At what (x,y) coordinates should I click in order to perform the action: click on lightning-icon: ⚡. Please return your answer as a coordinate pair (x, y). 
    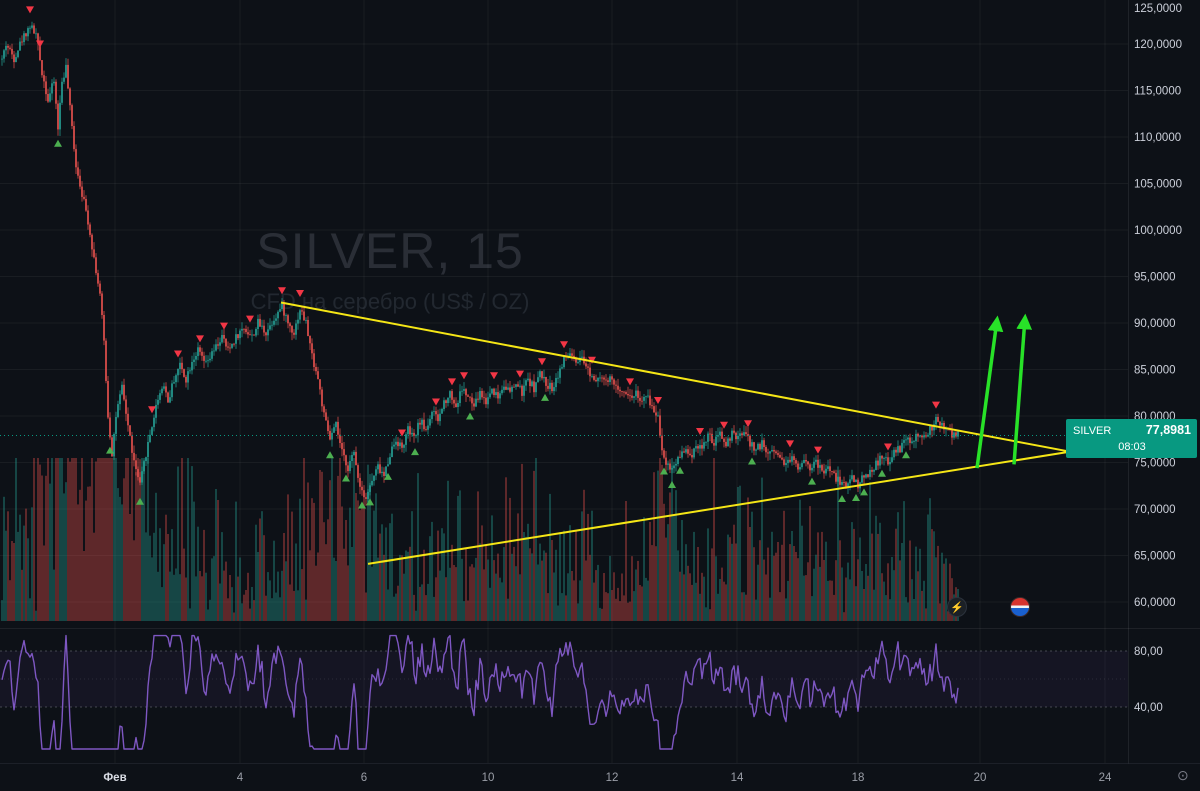
    Looking at the image, I should click on (957, 607).